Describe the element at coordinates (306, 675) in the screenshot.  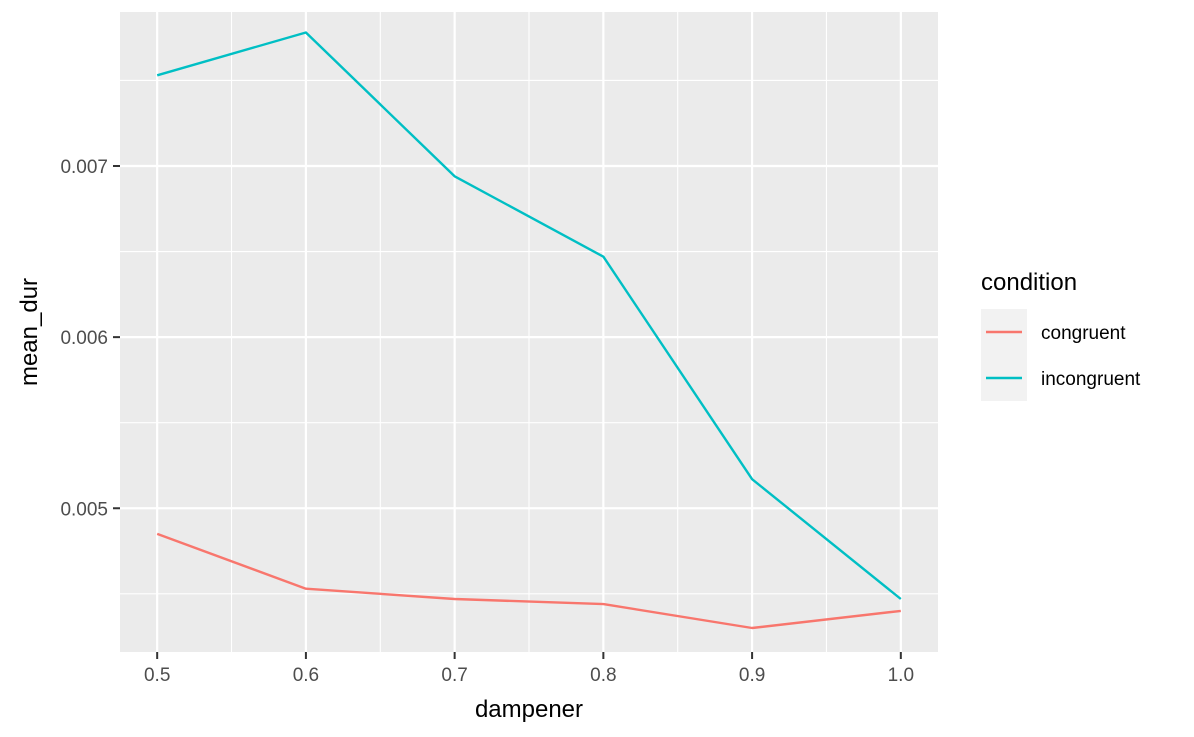
I see `x-tick-label: 0.6` at that location.